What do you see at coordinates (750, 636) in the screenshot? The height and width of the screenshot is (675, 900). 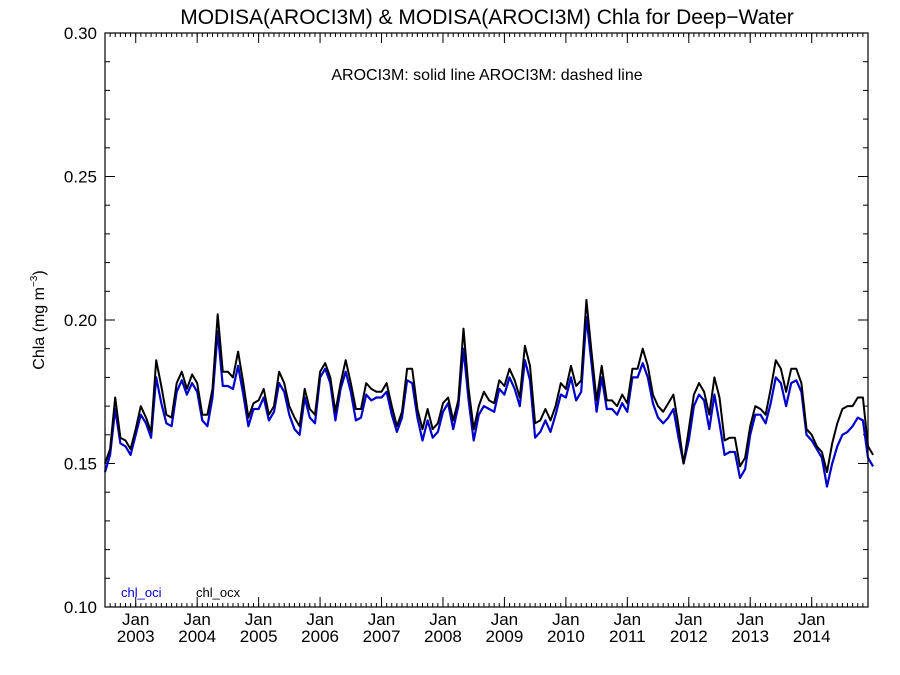 I see `x-tick-label-year: 2013` at bounding box center [750, 636].